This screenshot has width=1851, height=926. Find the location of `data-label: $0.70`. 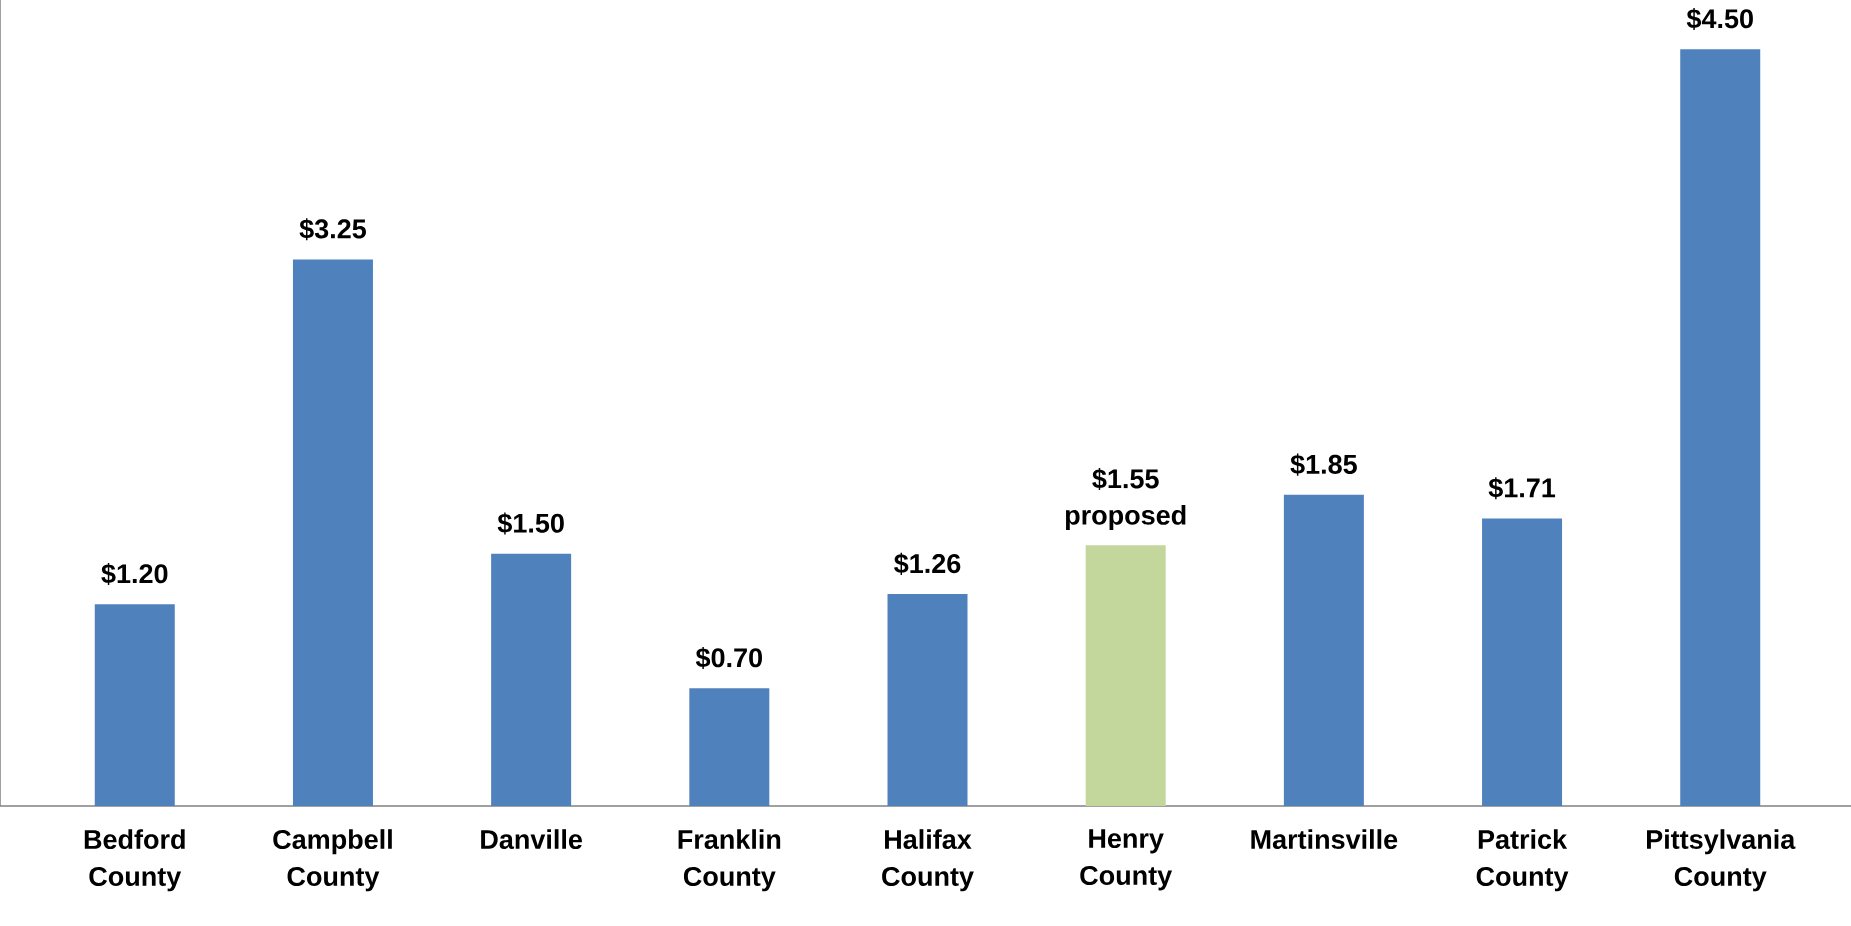

data-label: $0.70 is located at coordinates (728, 658).